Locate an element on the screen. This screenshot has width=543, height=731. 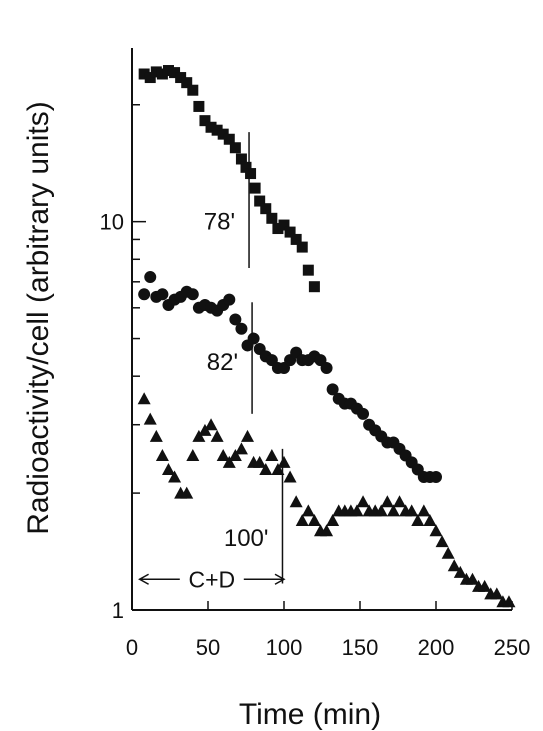
x-tick-label: 200 is located at coordinates (436, 647).